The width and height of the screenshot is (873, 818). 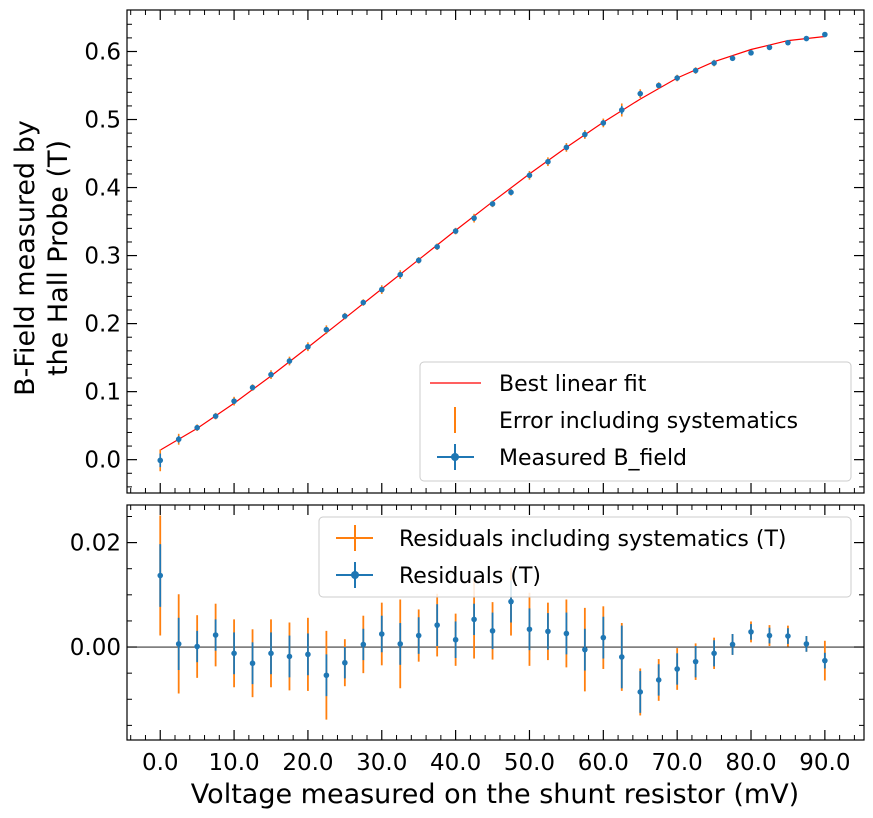 I want to click on top-ytick-label: 0.3, so click(x=102, y=257).